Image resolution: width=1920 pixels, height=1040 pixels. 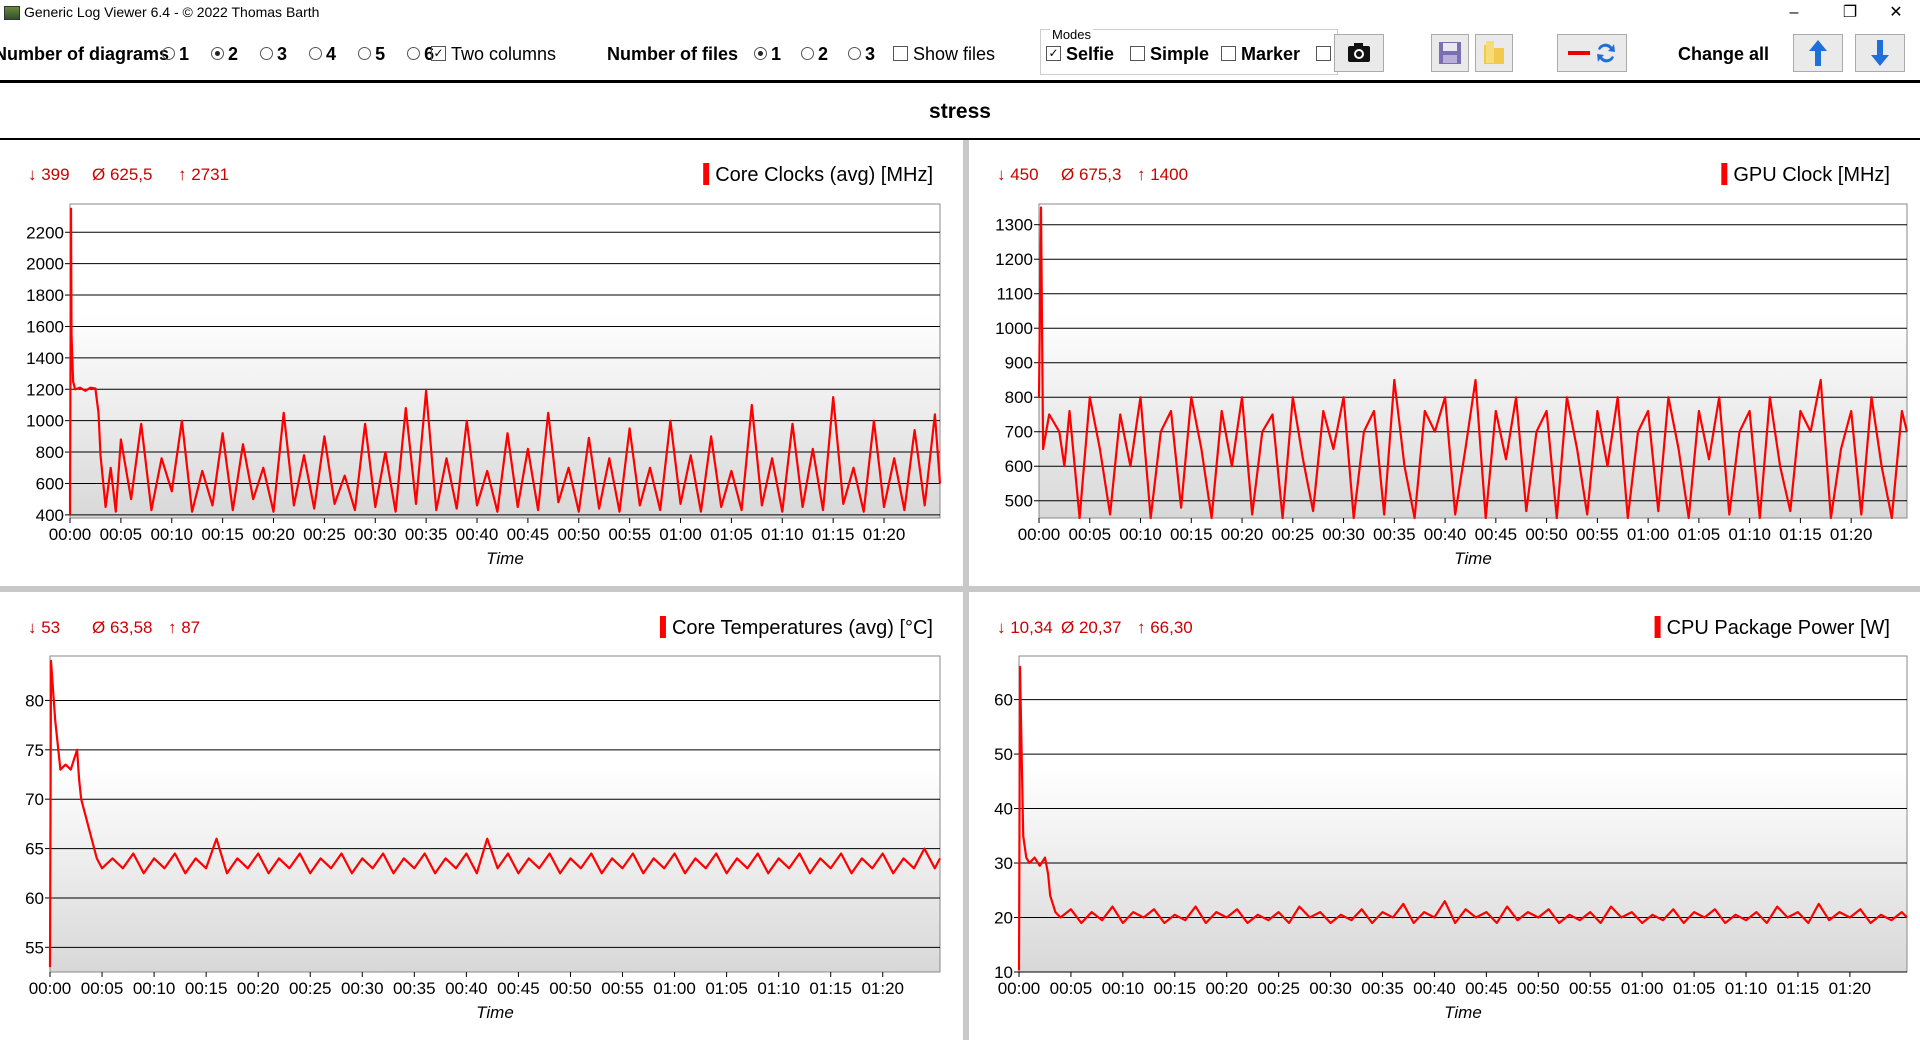 I want to click on stats-max: ↑ 87, so click(x=184, y=627).